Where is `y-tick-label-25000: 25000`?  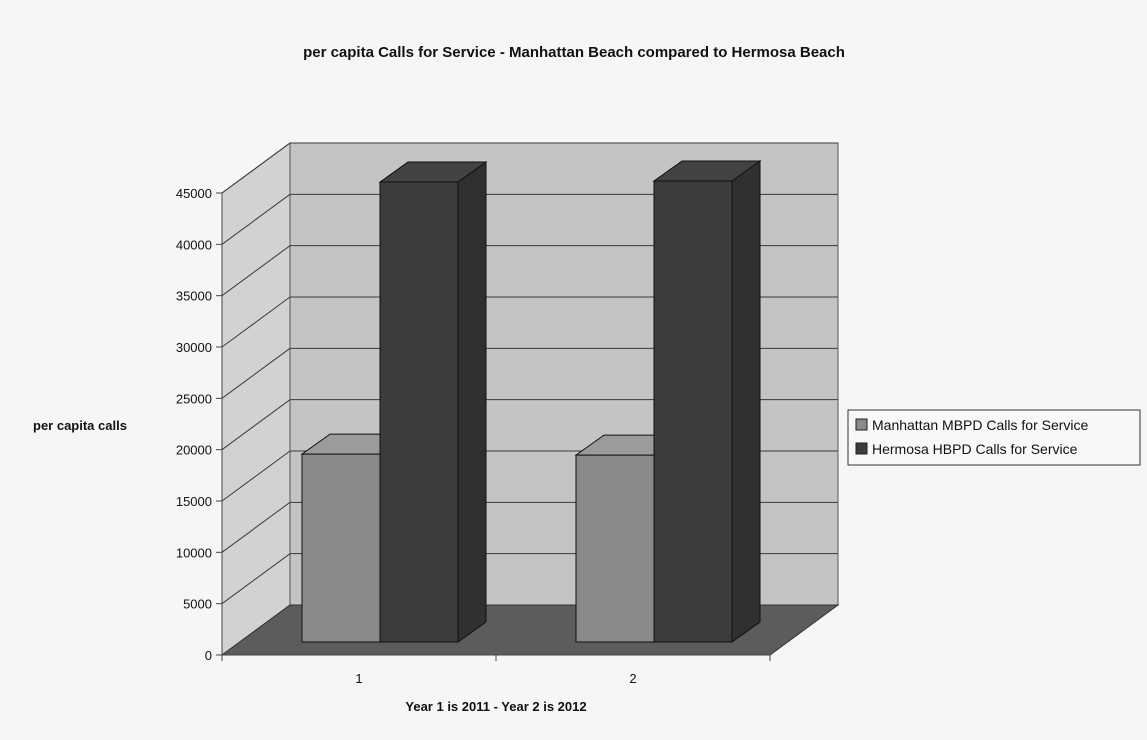
y-tick-label-25000: 25000 is located at coordinates (194, 398).